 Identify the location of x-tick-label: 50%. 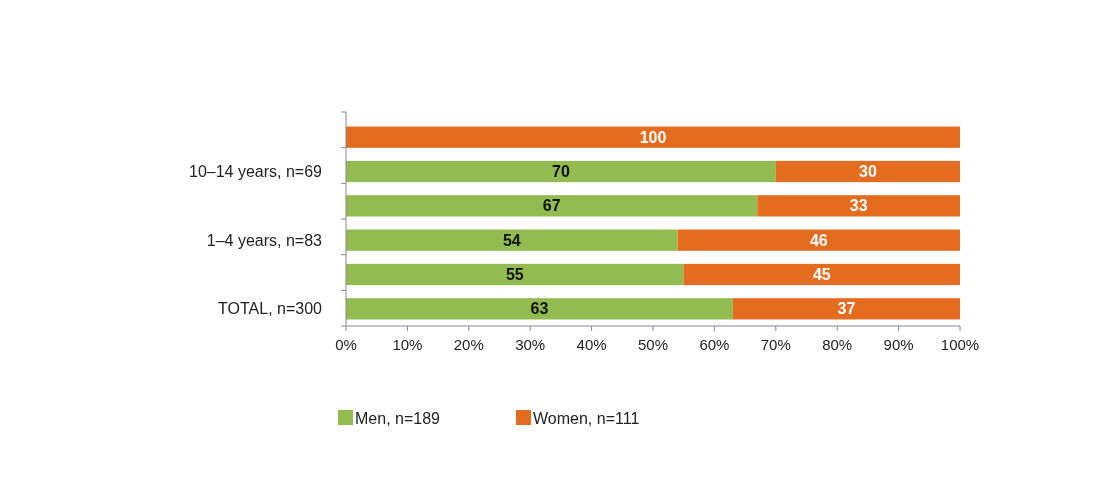
(653, 344).